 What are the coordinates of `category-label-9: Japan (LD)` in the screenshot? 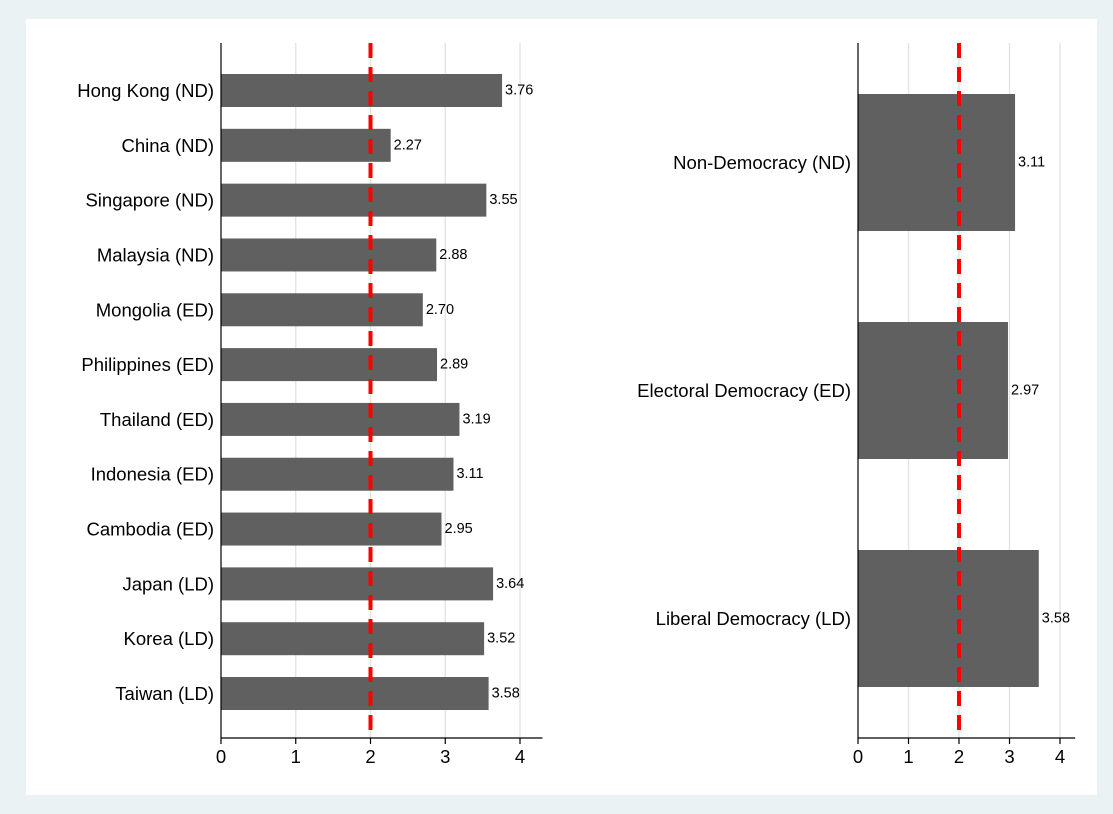 It's located at (168, 583).